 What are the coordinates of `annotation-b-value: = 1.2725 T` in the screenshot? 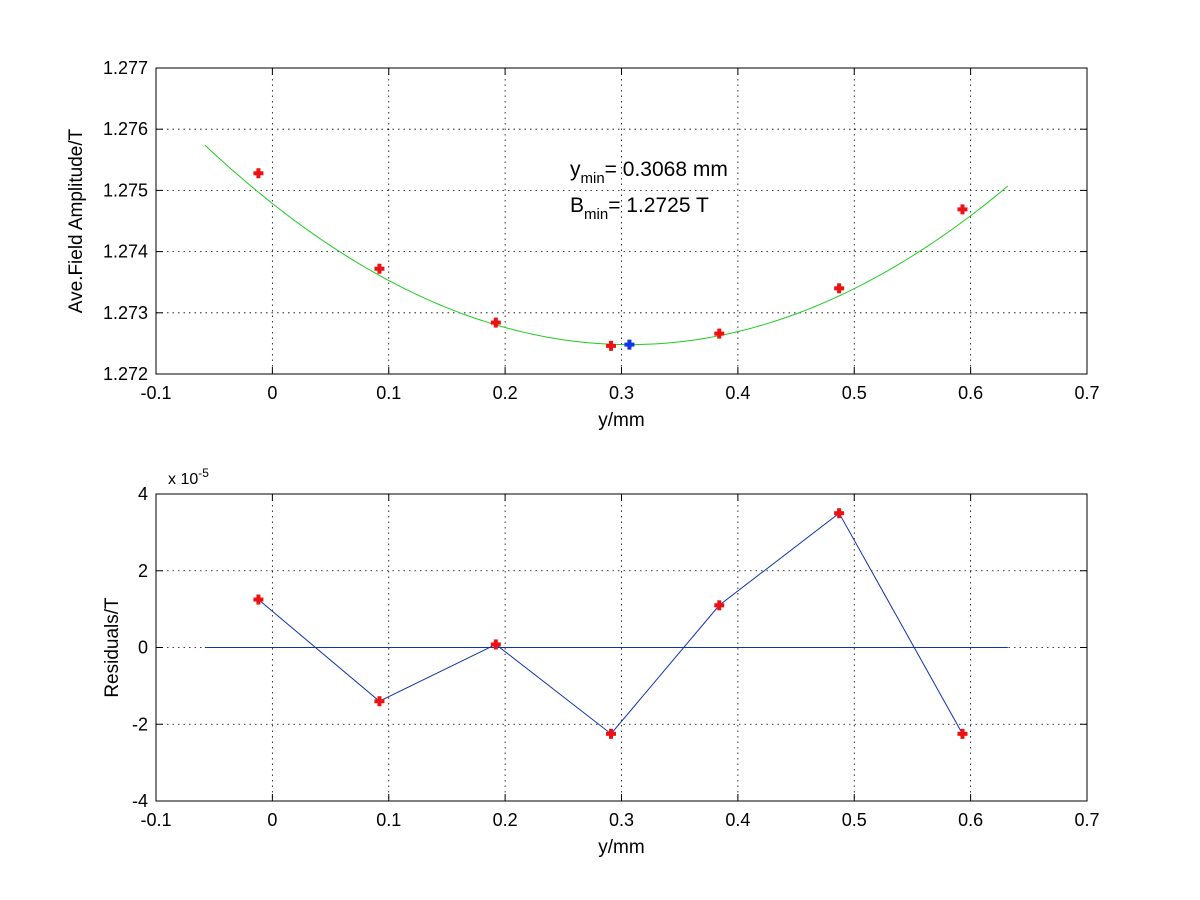 It's located at (658, 205).